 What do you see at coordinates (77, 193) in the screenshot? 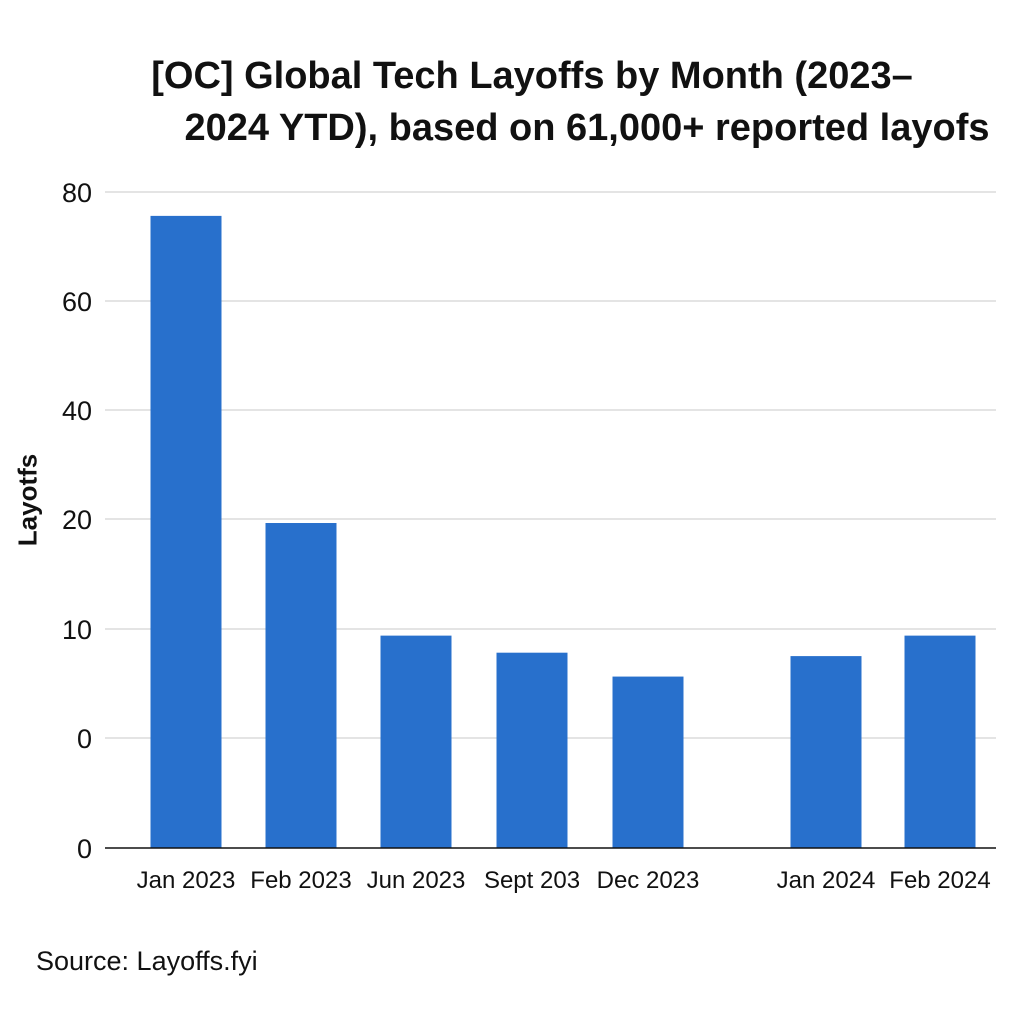
I see `y-tick-label: 80` at bounding box center [77, 193].